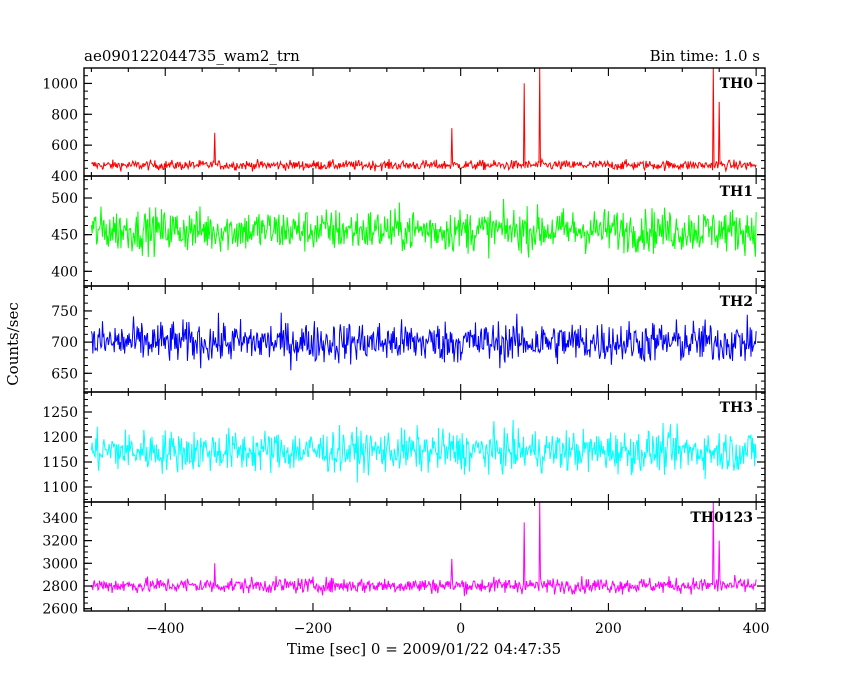  Describe the element at coordinates (423, 451) in the screenshot. I see `series-line-th3` at that location.